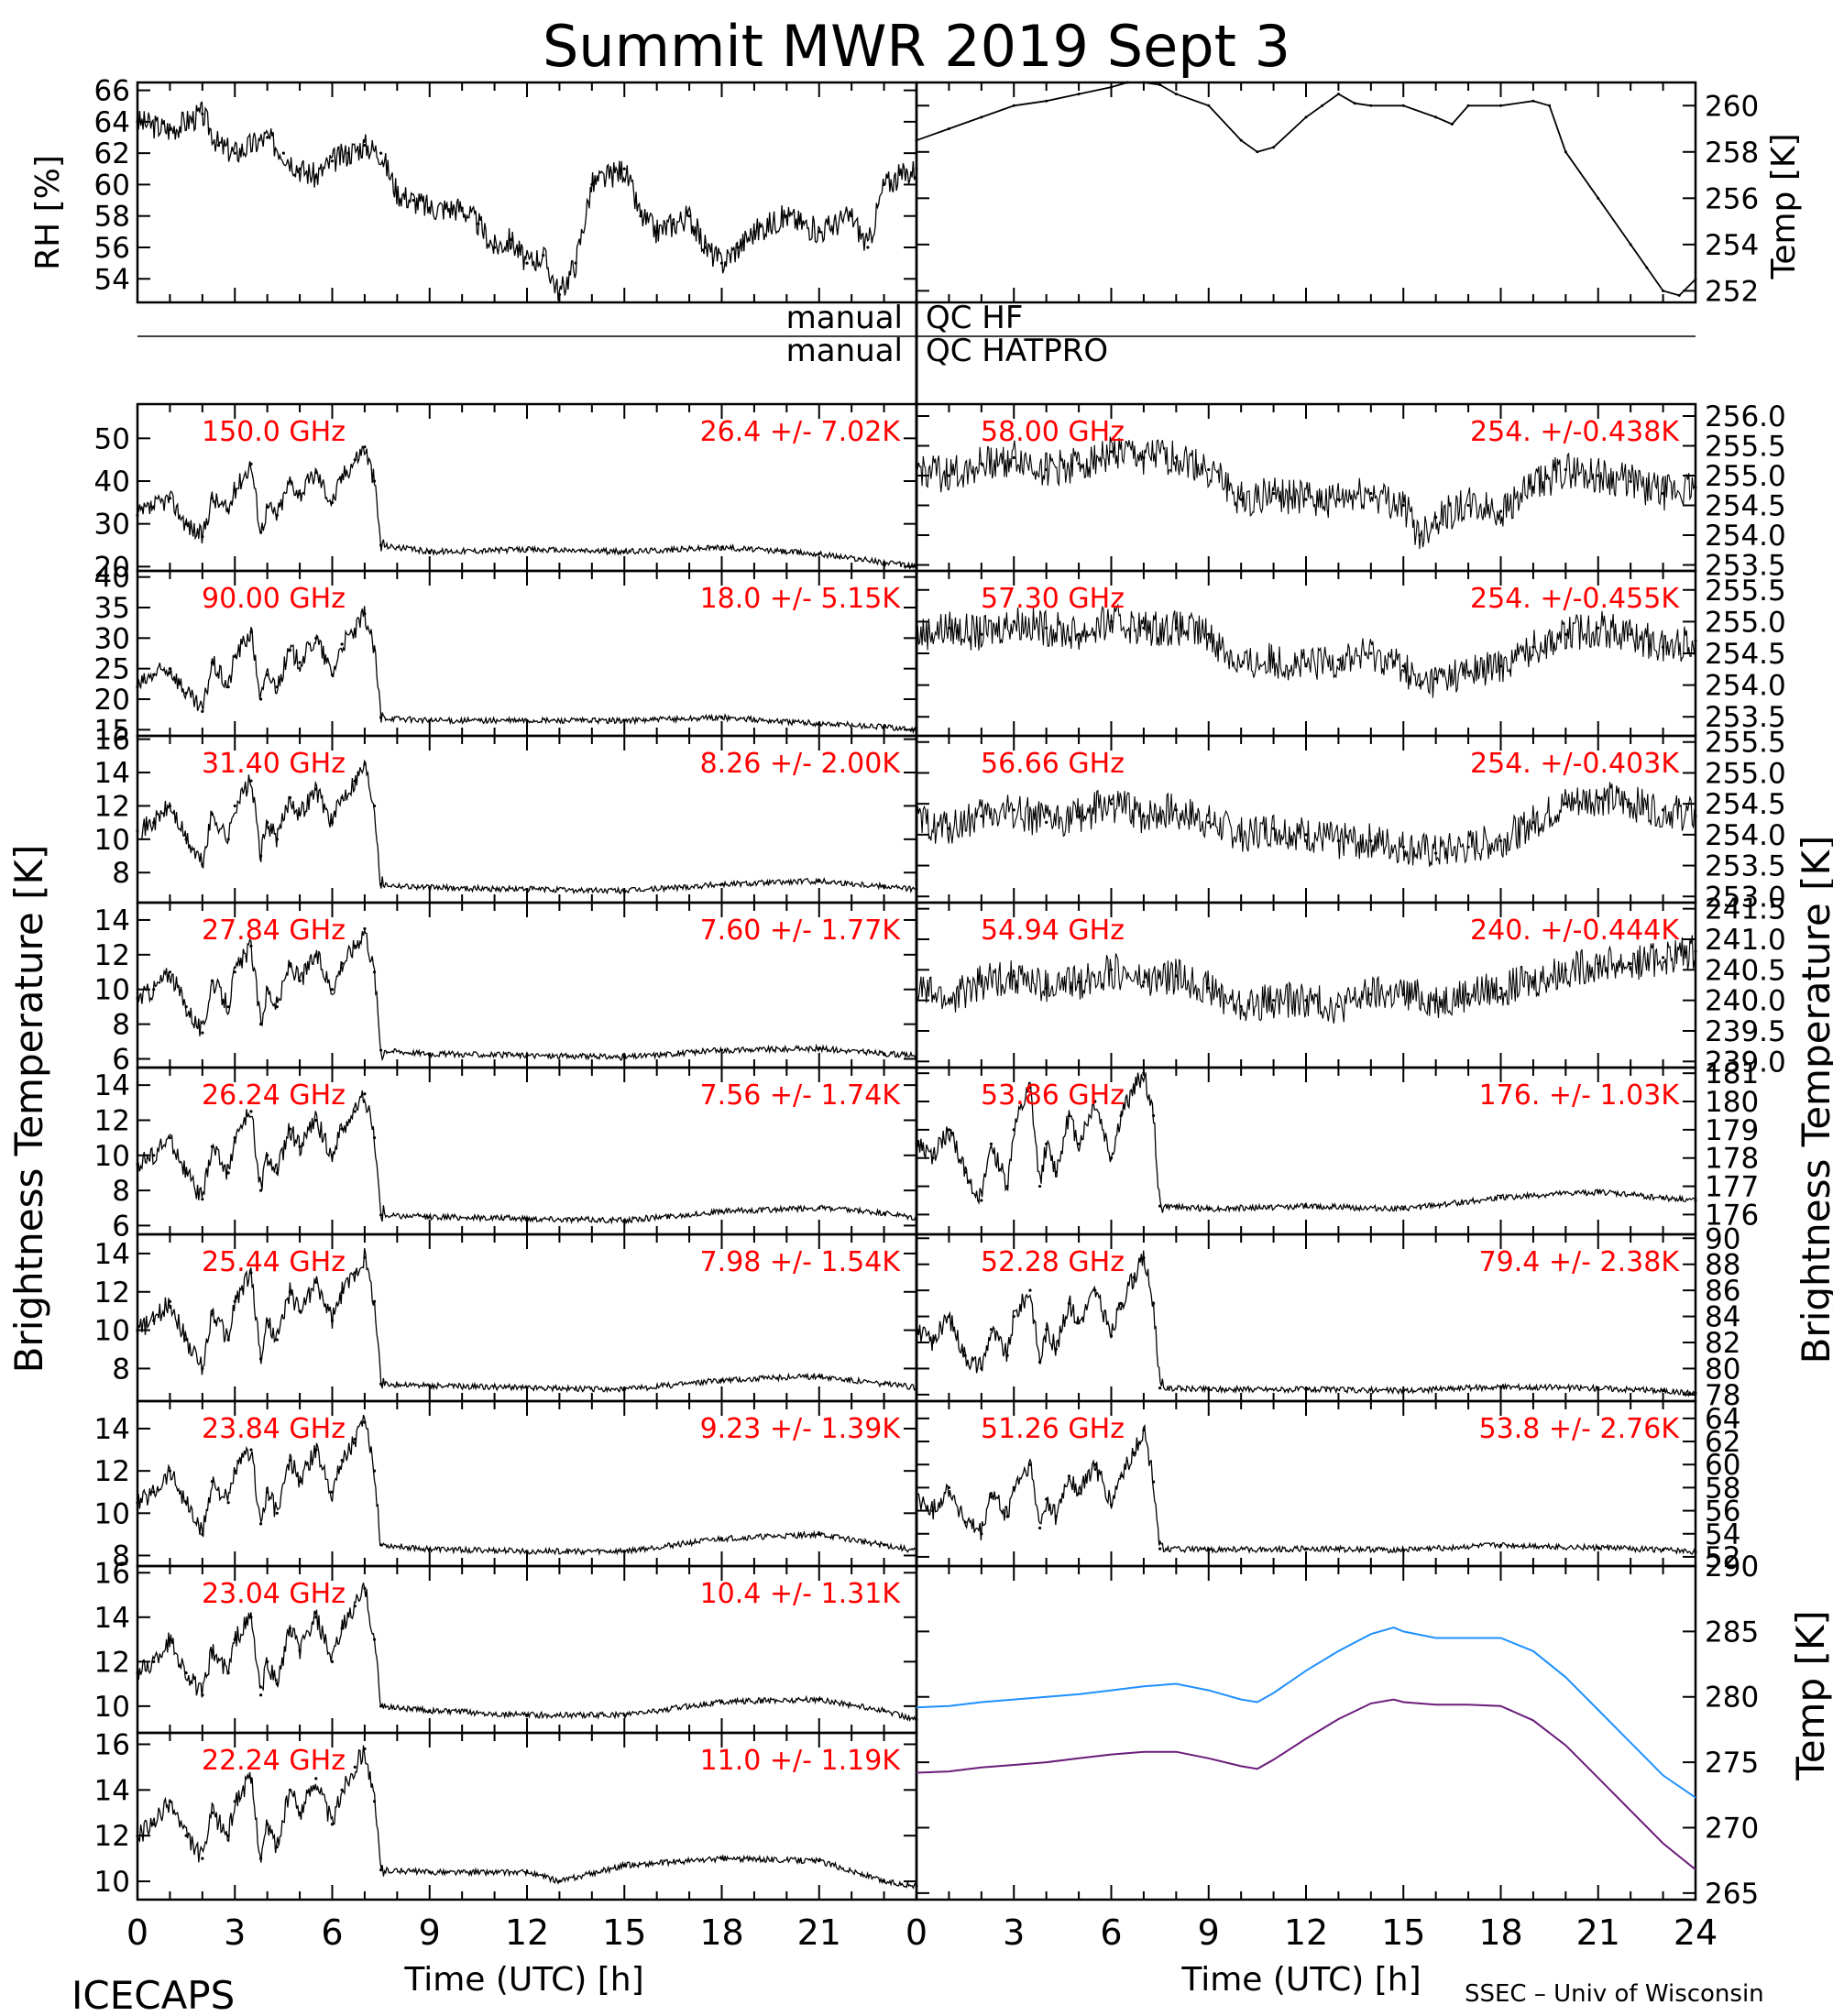 The width and height of the screenshot is (1833, 2016). Describe the element at coordinates (1722, 1369) in the screenshot. I see `y-tick-label: 80` at that location.